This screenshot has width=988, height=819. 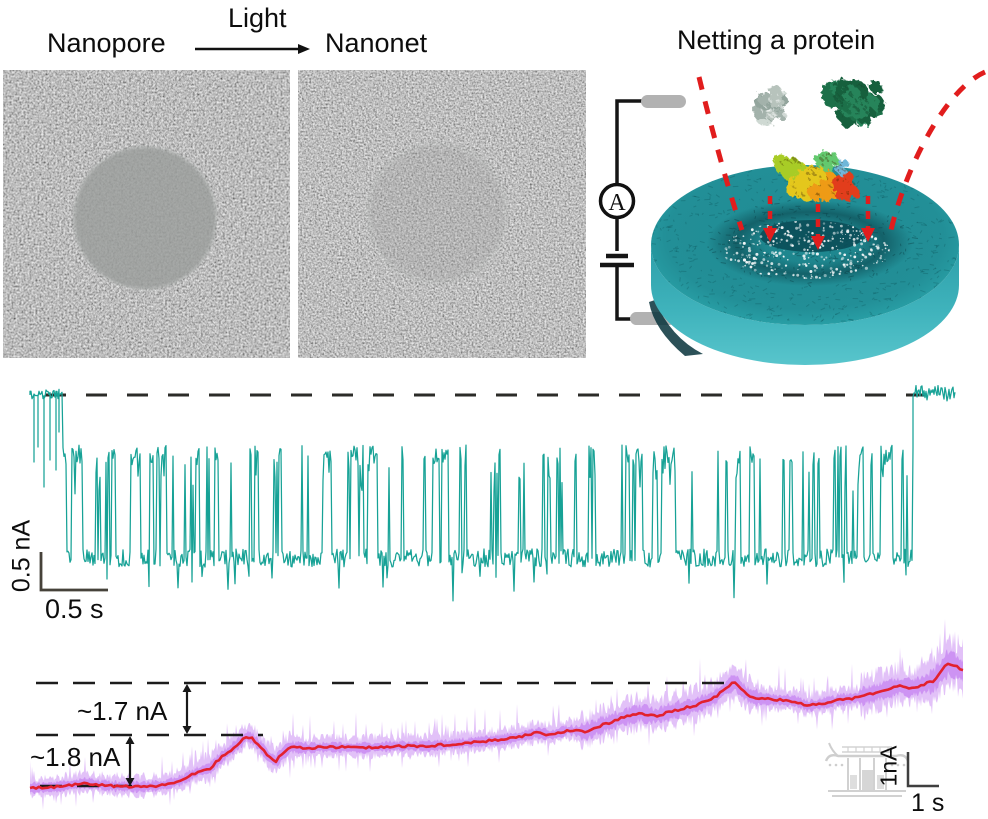 What do you see at coordinates (158, 735) in the screenshot?
I see `annotation-arrows` at bounding box center [158, 735].